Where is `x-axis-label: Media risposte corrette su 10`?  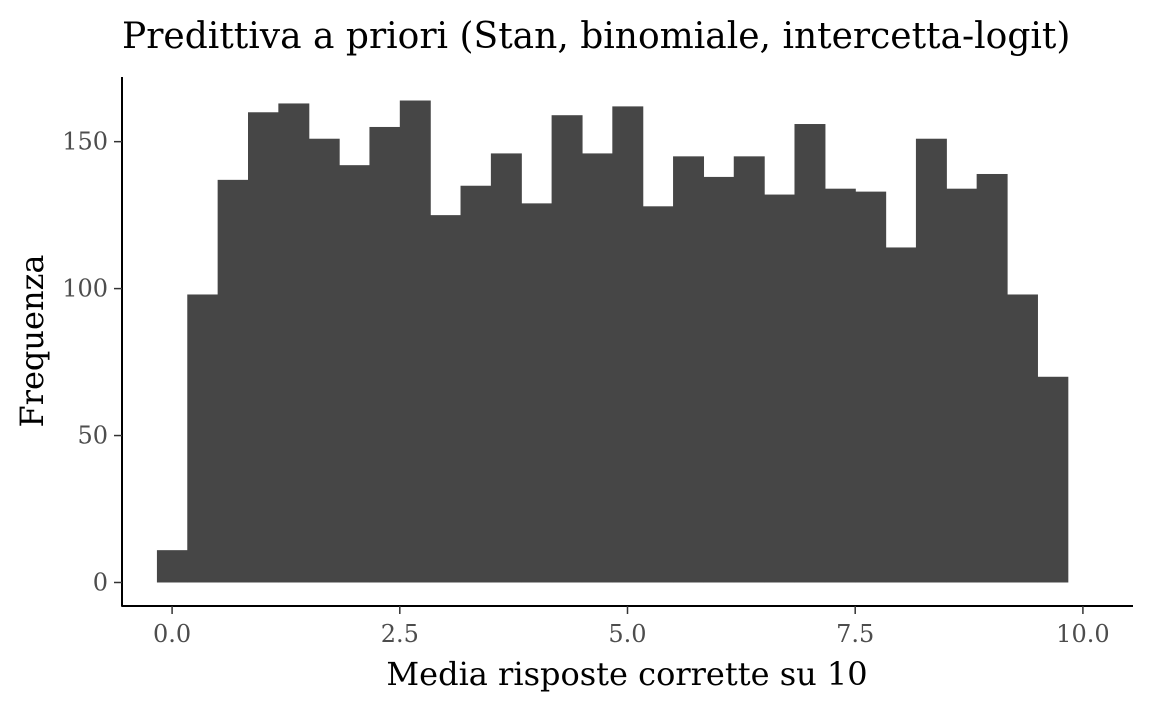
x-axis-label: Media risposte corrette su 10 is located at coordinates (626, 674).